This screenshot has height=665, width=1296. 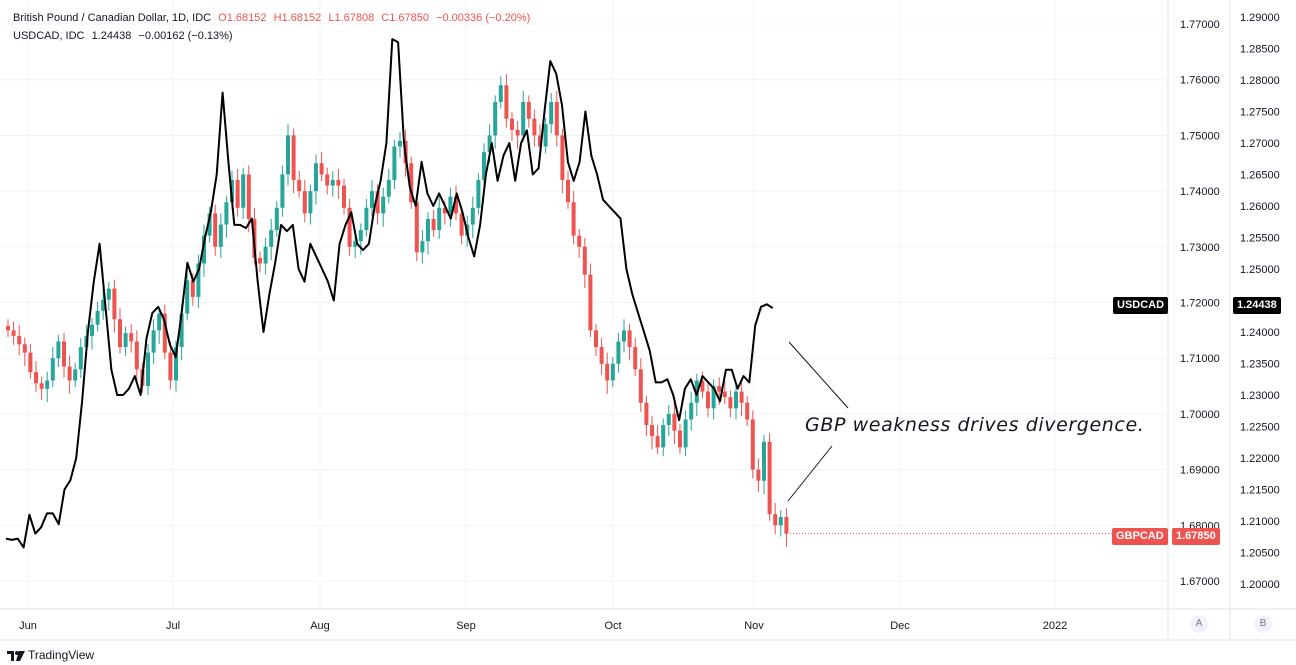 What do you see at coordinates (1200, 248) in the screenshot?
I see `left-axis-tick-4: 1.73000` at bounding box center [1200, 248].